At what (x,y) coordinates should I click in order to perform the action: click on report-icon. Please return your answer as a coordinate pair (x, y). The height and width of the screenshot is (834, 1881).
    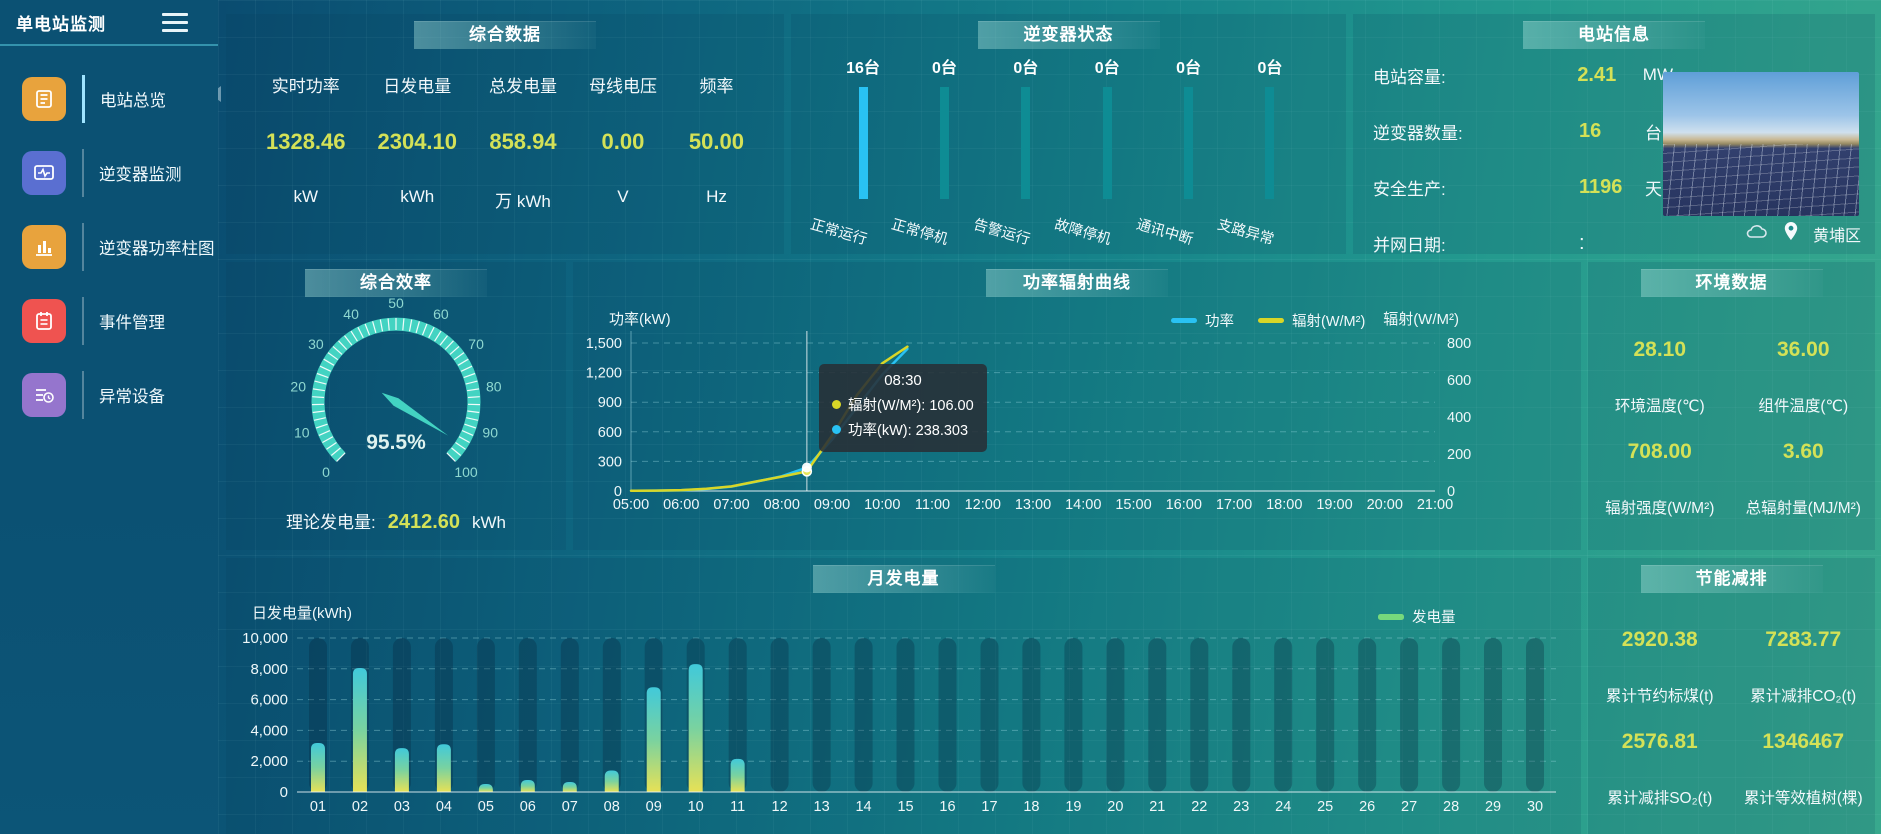
    Looking at the image, I should click on (44, 99).